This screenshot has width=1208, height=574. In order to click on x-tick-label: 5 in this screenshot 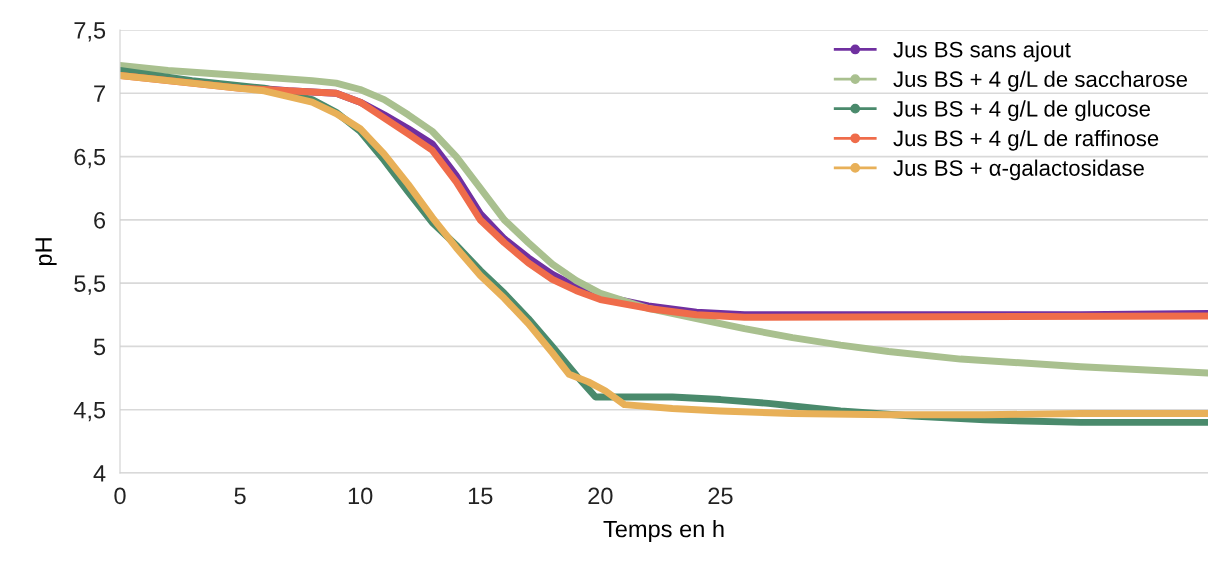, I will do `click(240, 496)`.